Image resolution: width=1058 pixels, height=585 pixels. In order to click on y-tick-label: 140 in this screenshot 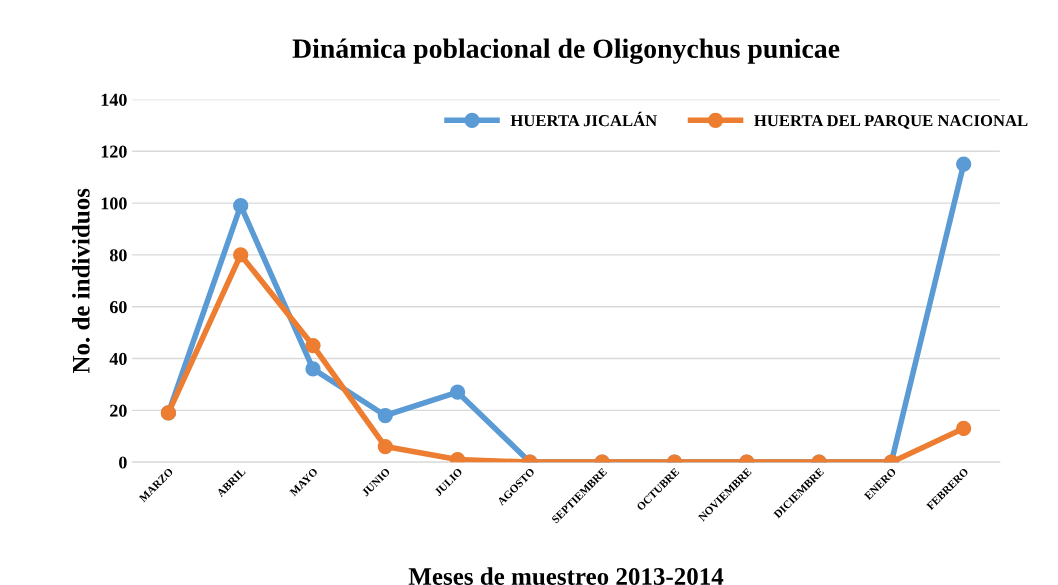, I will do `click(114, 99)`.